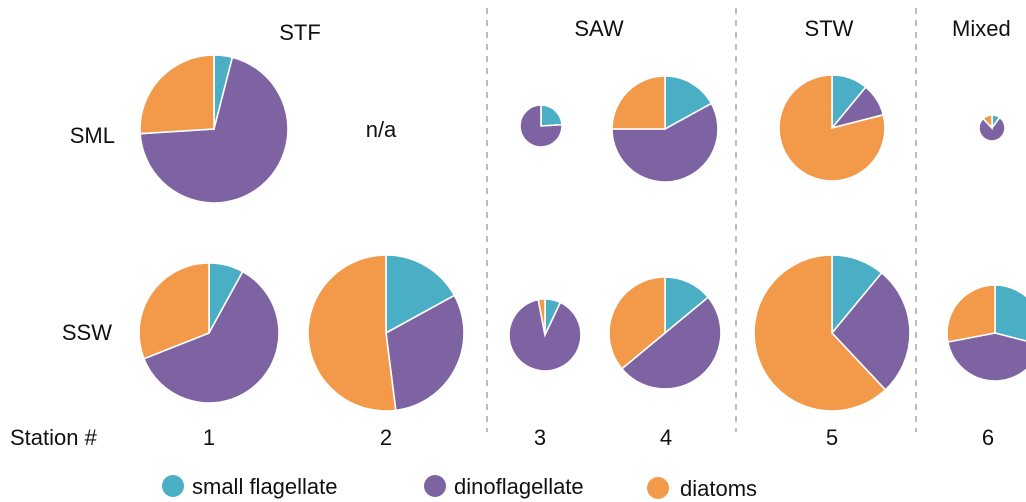  Describe the element at coordinates (92, 135) in the screenshot. I see `row-label-sml: SML` at that location.